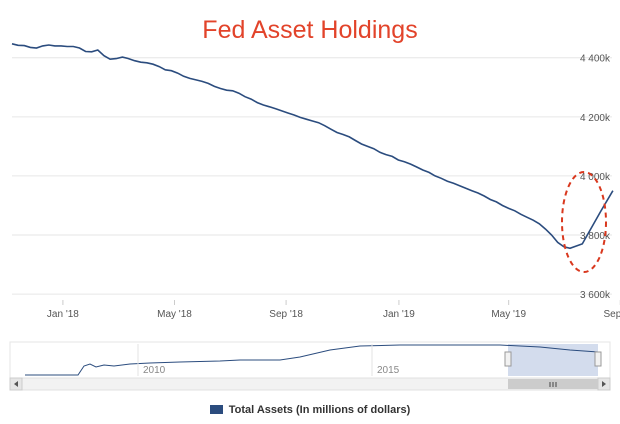  What do you see at coordinates (595, 59) in the screenshot?
I see `y-tick-label: 4 400k` at bounding box center [595, 59].